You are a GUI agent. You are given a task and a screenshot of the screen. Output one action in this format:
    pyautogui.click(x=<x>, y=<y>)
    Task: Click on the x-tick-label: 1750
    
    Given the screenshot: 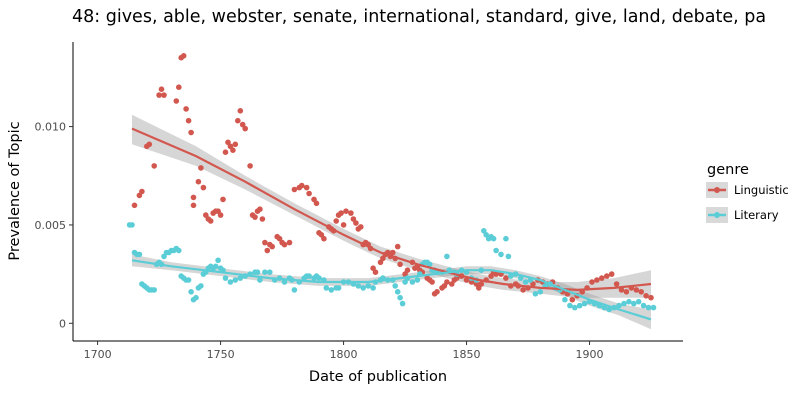 What is the action you would take?
    pyautogui.click(x=221, y=354)
    